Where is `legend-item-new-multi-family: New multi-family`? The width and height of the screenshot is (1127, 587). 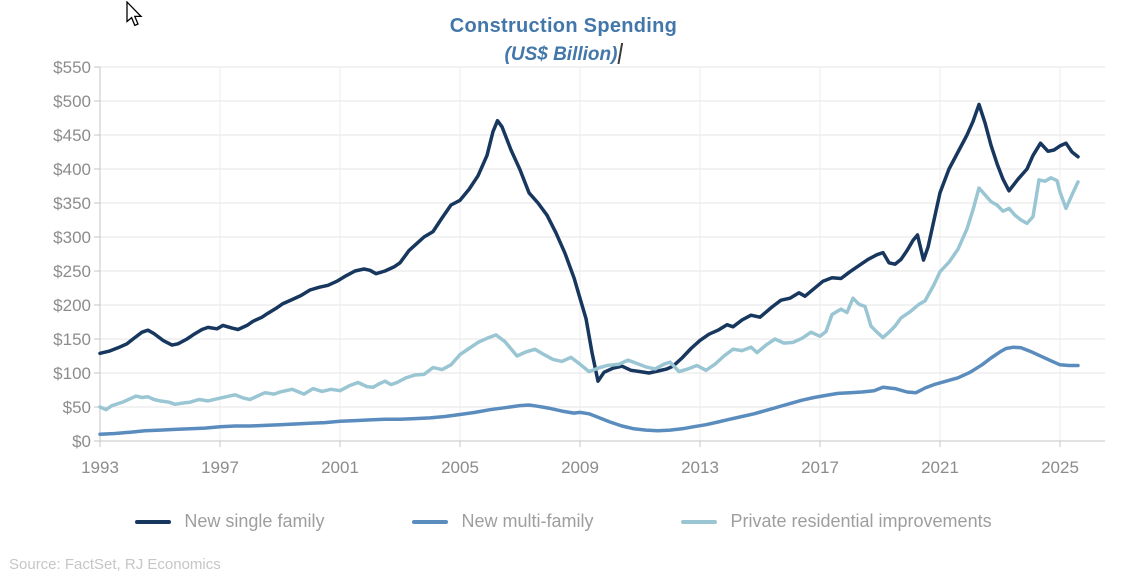
legend-item-new-multi-family: New multi-family is located at coordinates (502, 521).